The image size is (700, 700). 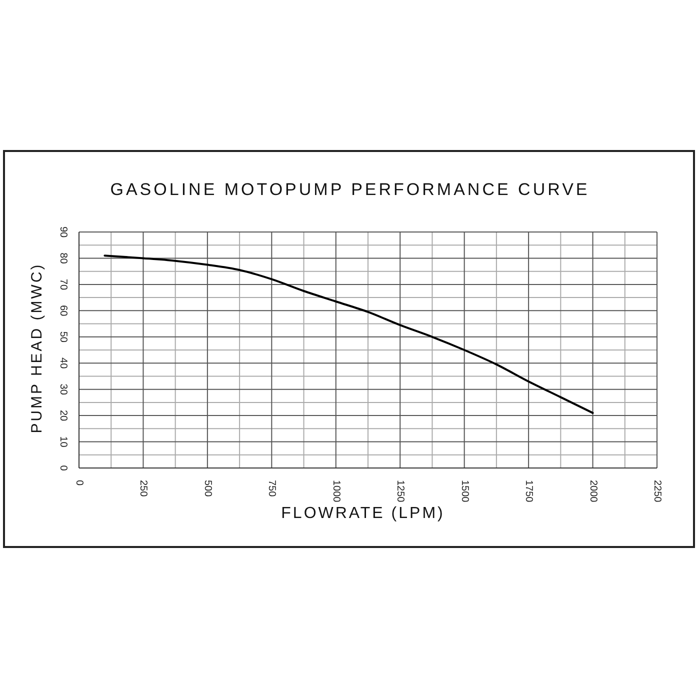 What do you see at coordinates (63, 337) in the screenshot?
I see `y-tick-label: 50` at bounding box center [63, 337].